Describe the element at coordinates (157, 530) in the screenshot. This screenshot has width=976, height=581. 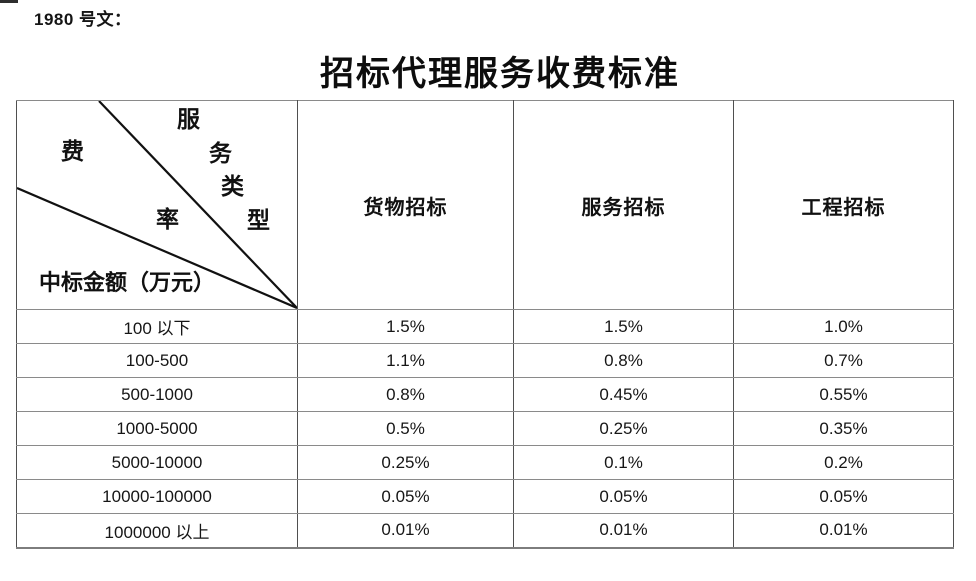
I see `row-range-cell: 1000000 以上` at that location.